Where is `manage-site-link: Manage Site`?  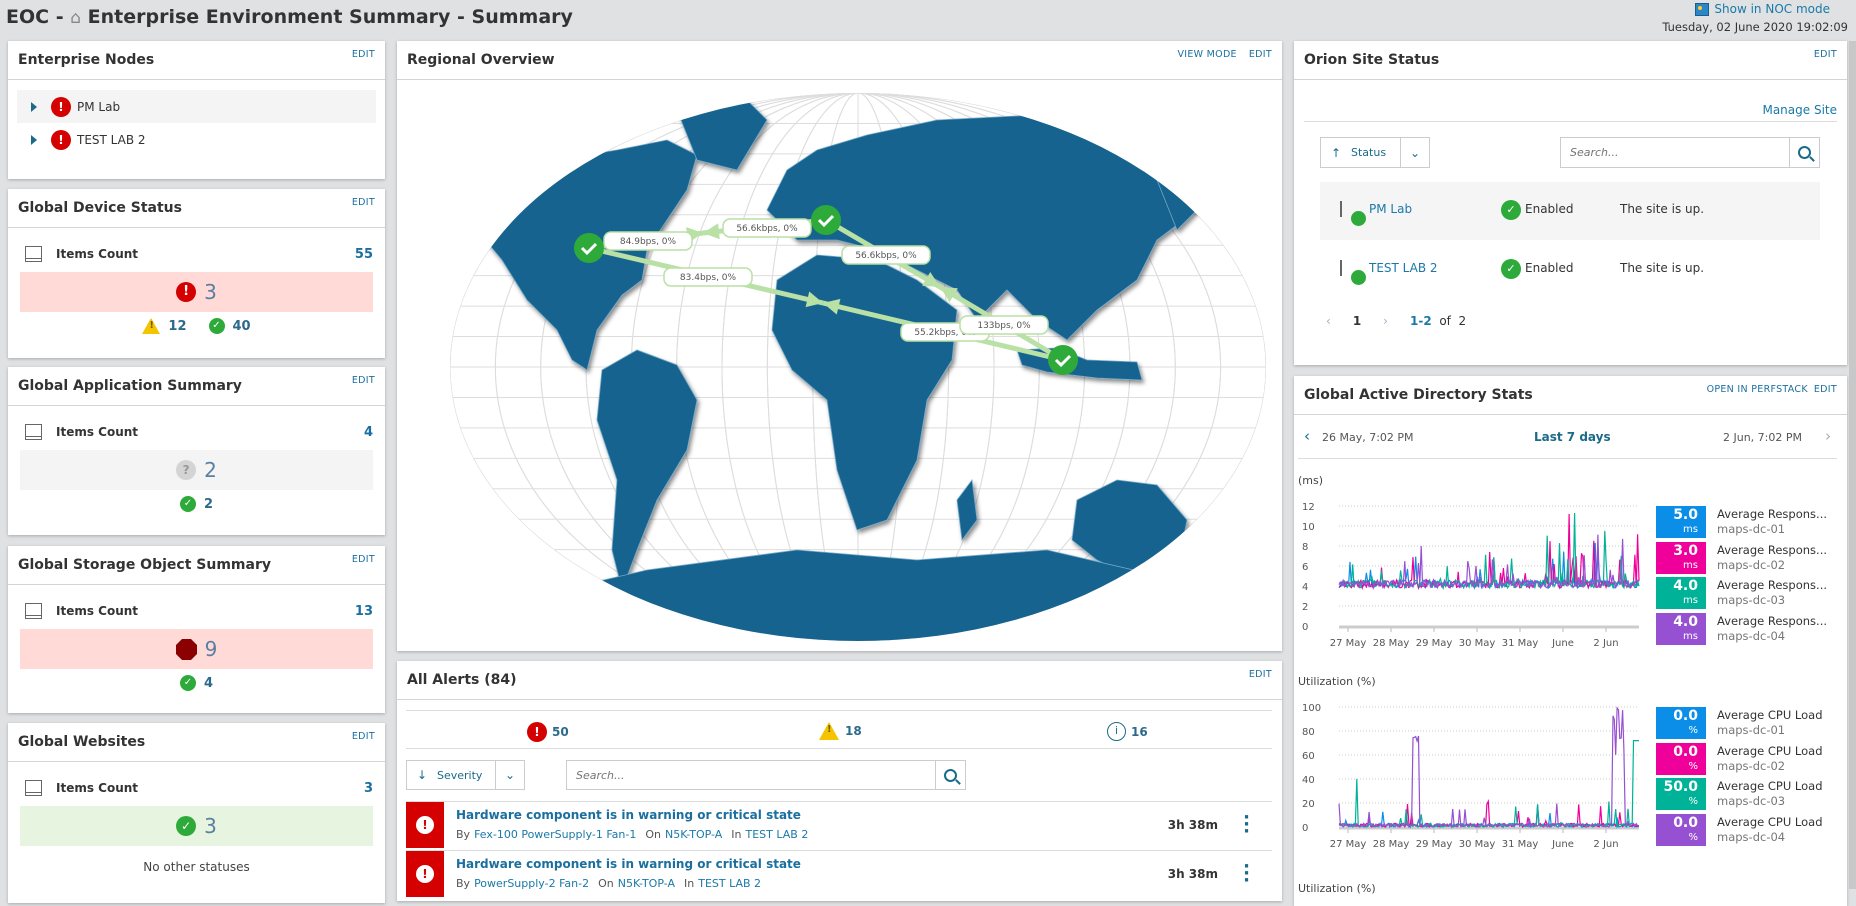 manage-site-link: Manage Site is located at coordinates (1799, 110).